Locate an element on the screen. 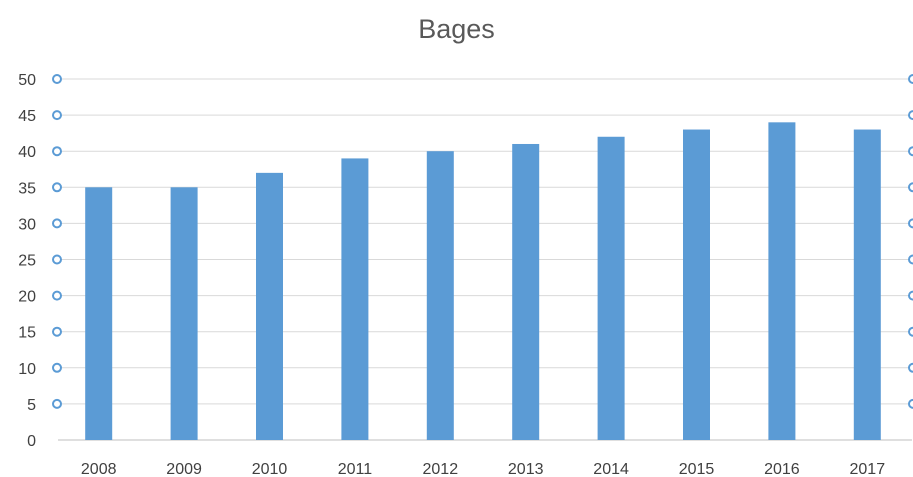 This screenshot has height=477, width=913. y-tick-label: 50 is located at coordinates (27, 80).